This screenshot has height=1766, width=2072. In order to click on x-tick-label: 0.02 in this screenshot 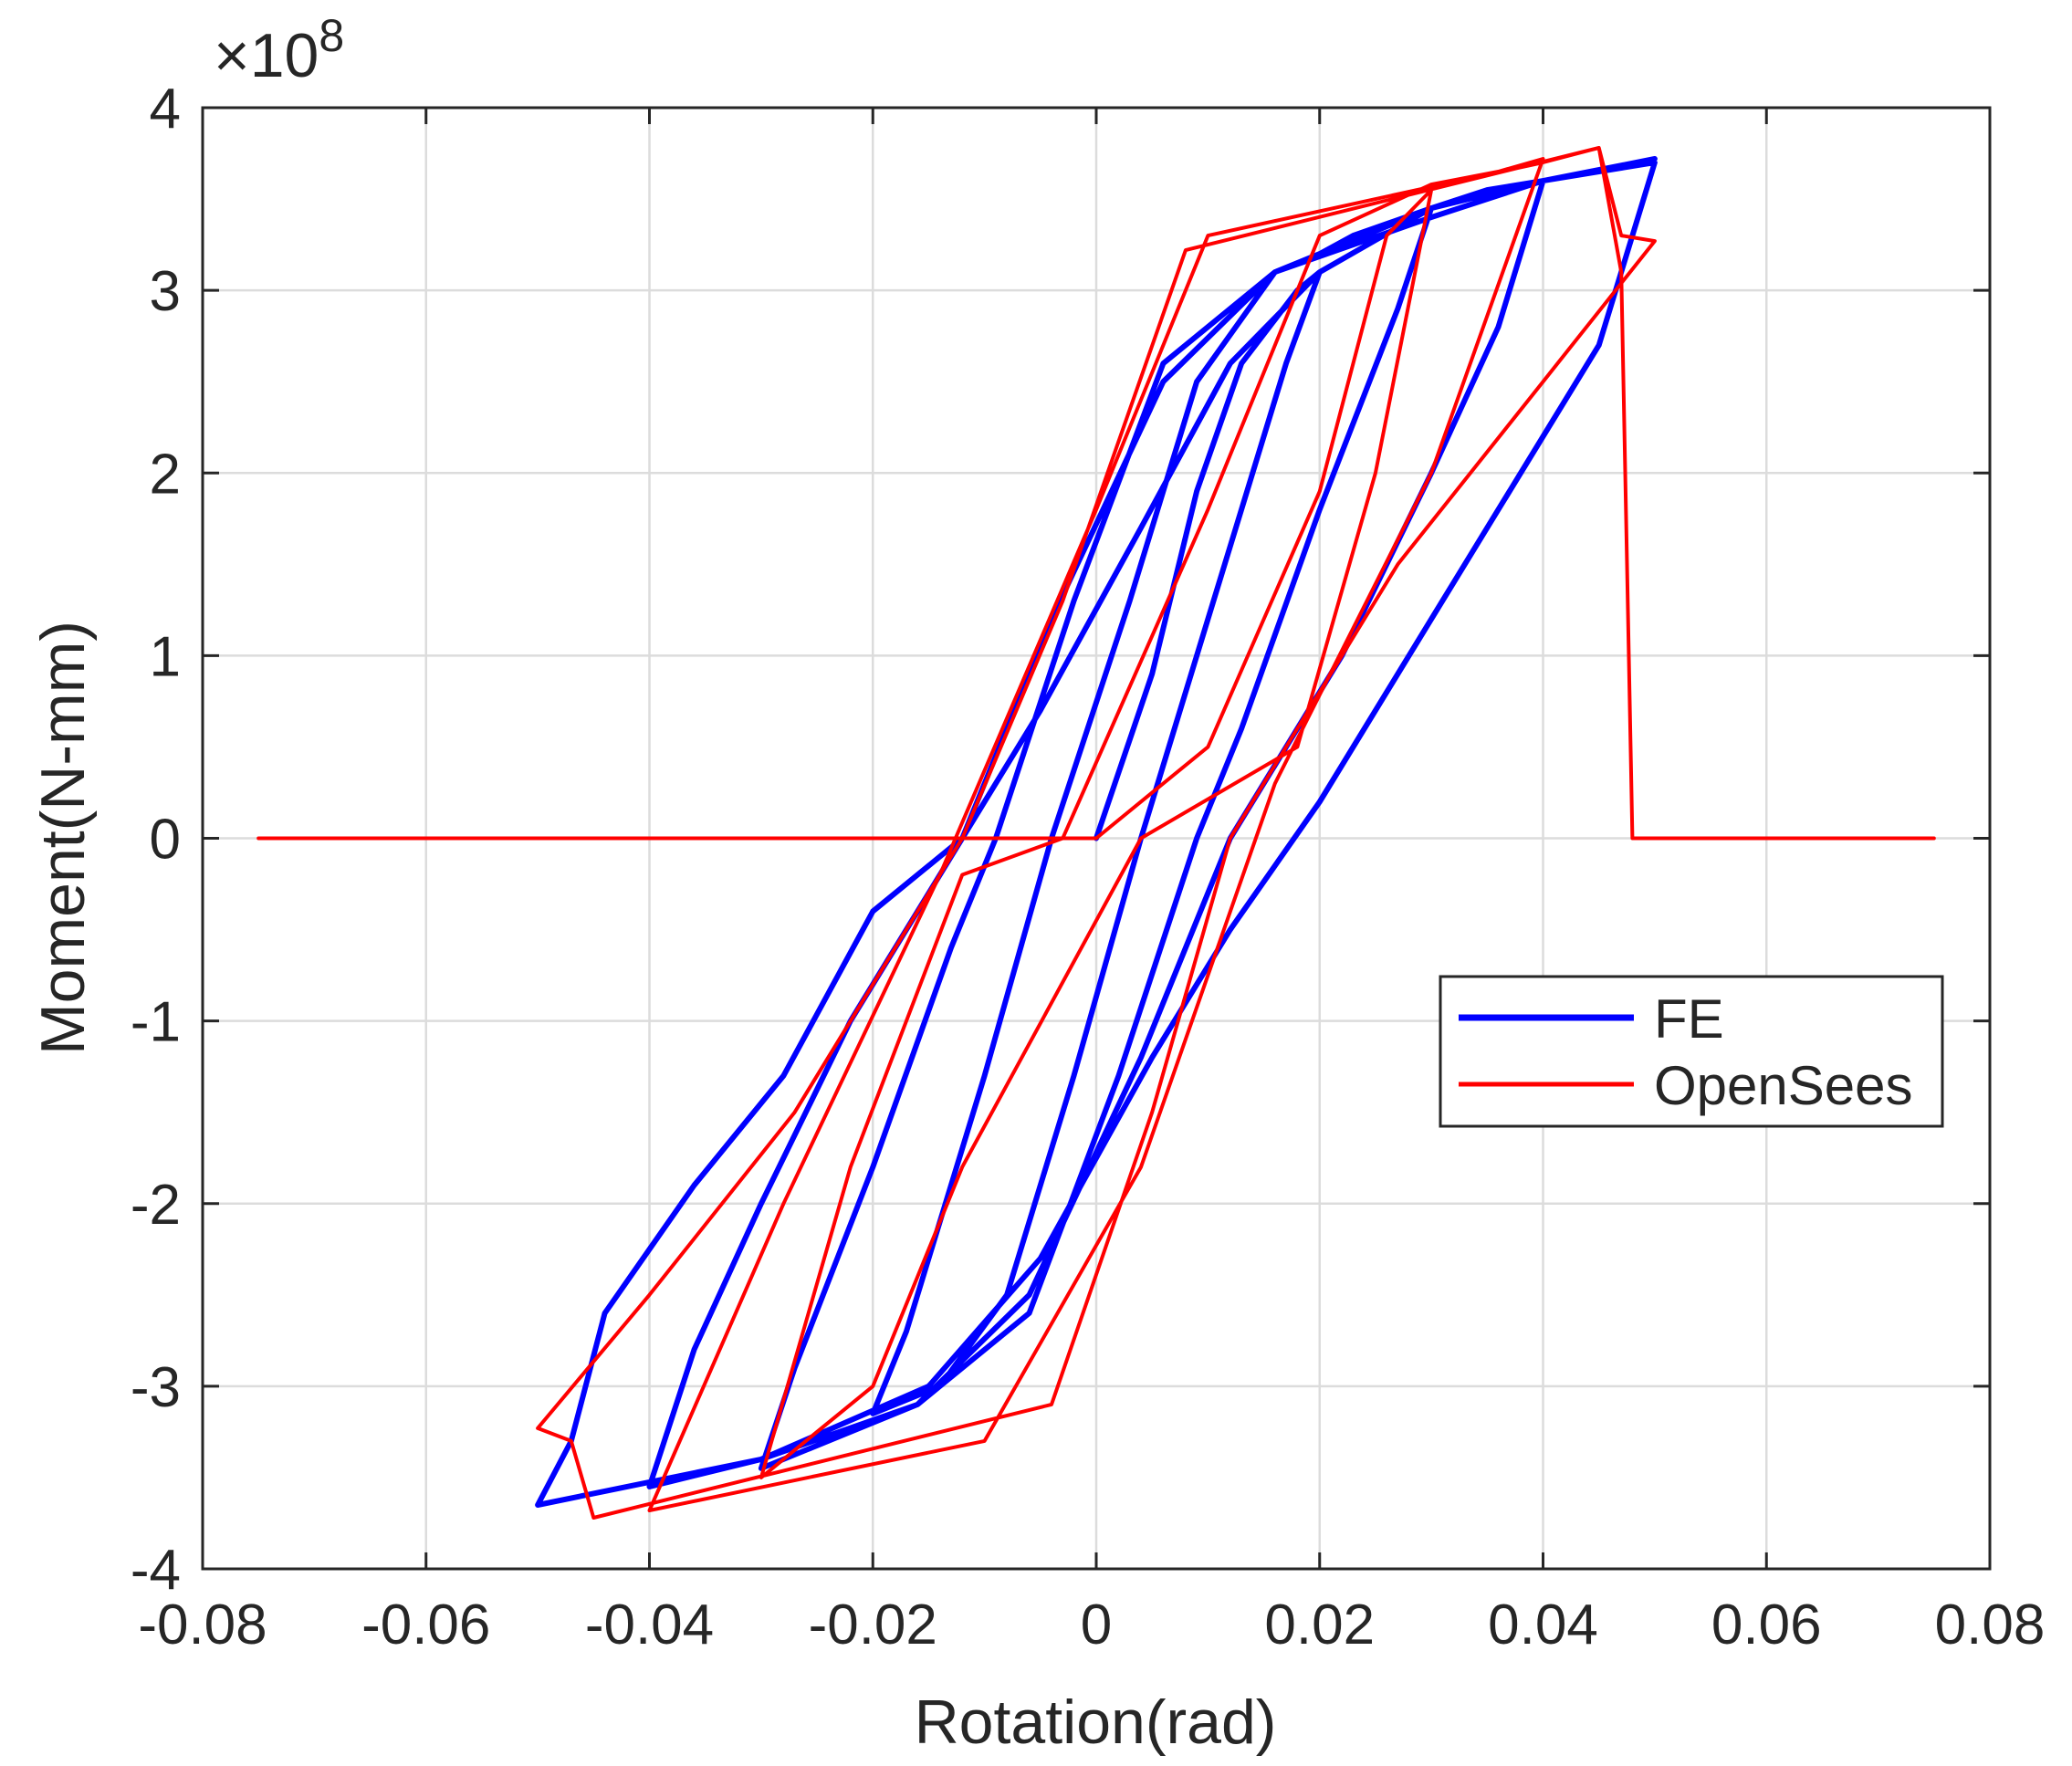, I will do `click(1319, 1625)`.